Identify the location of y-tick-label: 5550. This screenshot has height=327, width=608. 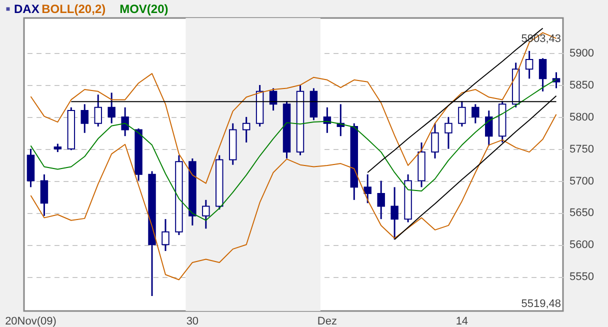
(582, 277).